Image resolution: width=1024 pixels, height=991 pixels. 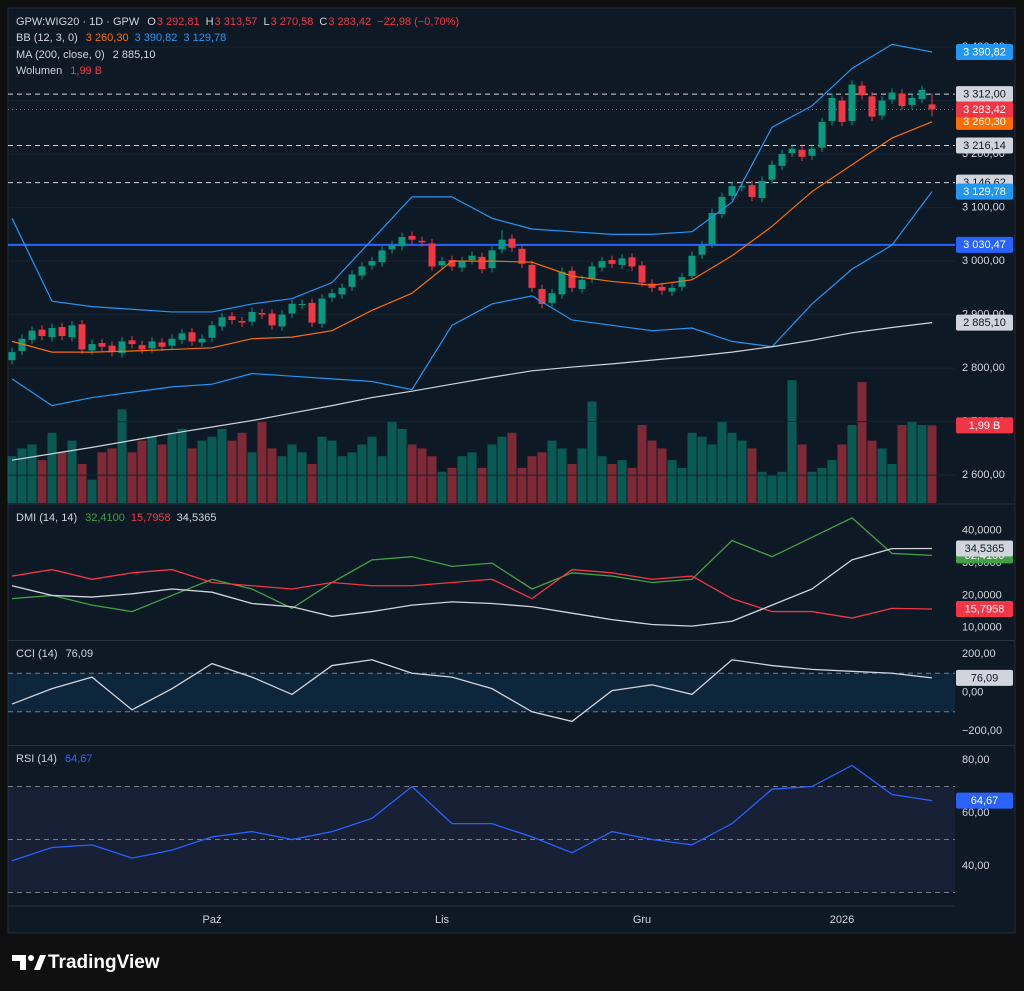 I want to click on y-tick-label: 40,0000, so click(x=982, y=531).